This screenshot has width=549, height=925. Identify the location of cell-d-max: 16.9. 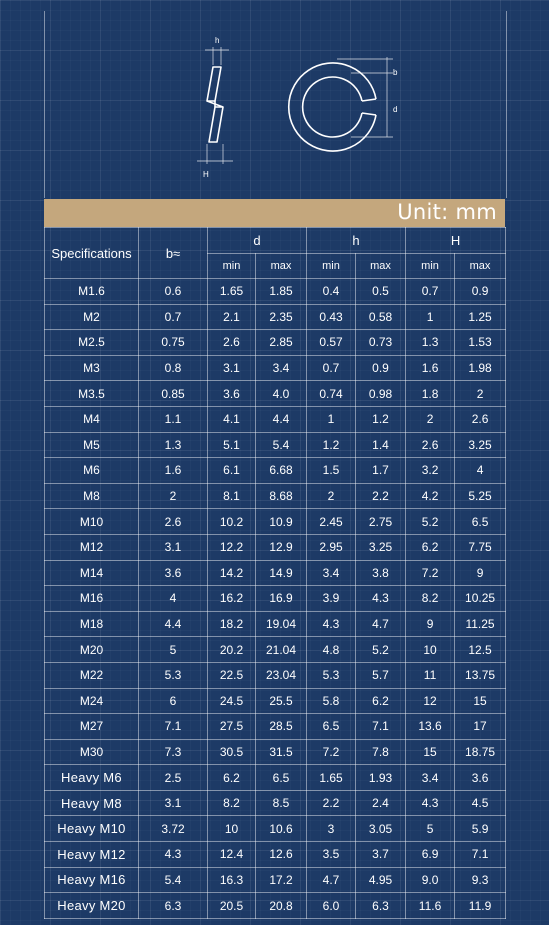
(281, 598).